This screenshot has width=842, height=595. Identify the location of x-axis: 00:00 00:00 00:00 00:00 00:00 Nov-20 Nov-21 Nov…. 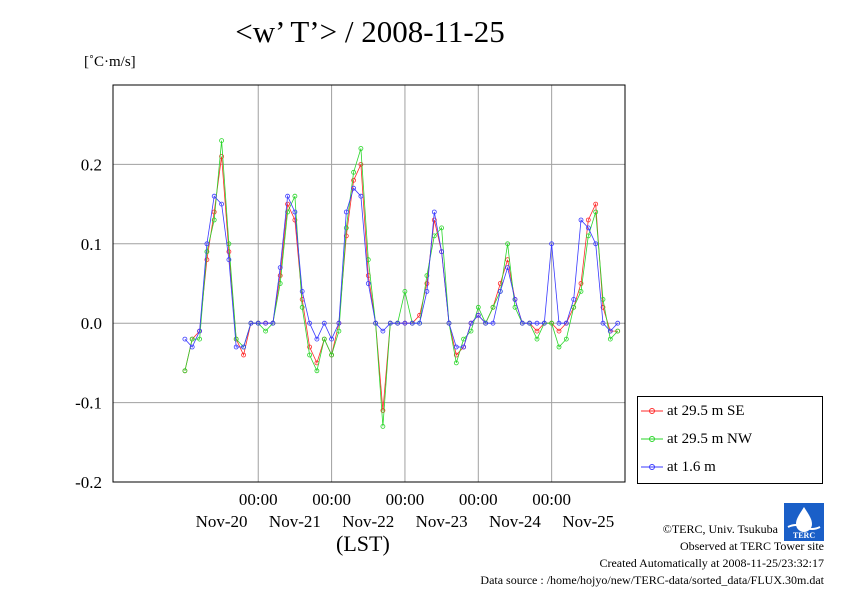
(405, 510).